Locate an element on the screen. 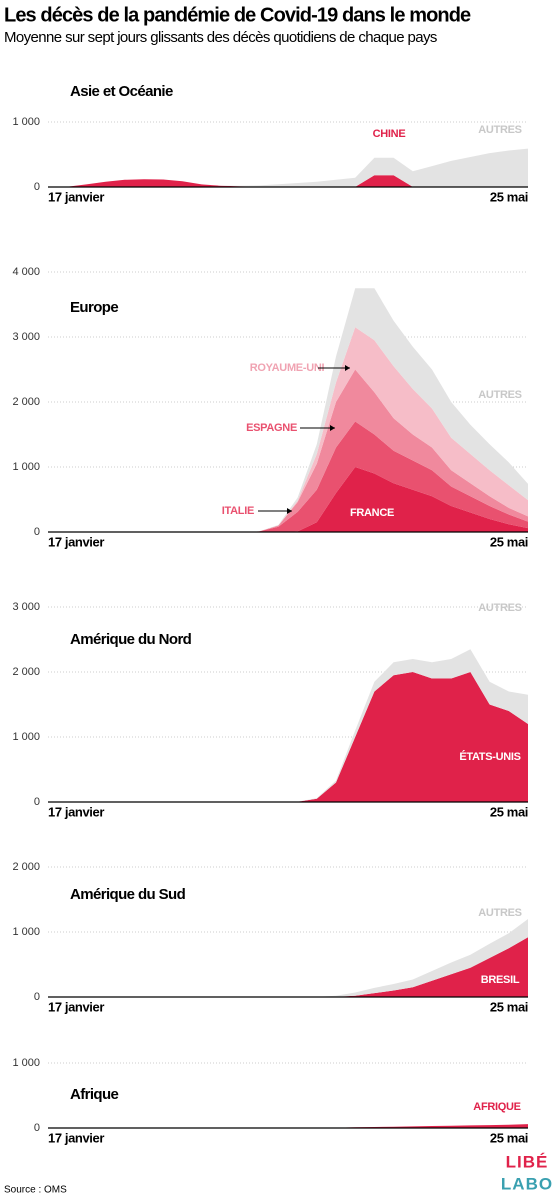  logo: LIBÉ is located at coordinates (527, 1161).